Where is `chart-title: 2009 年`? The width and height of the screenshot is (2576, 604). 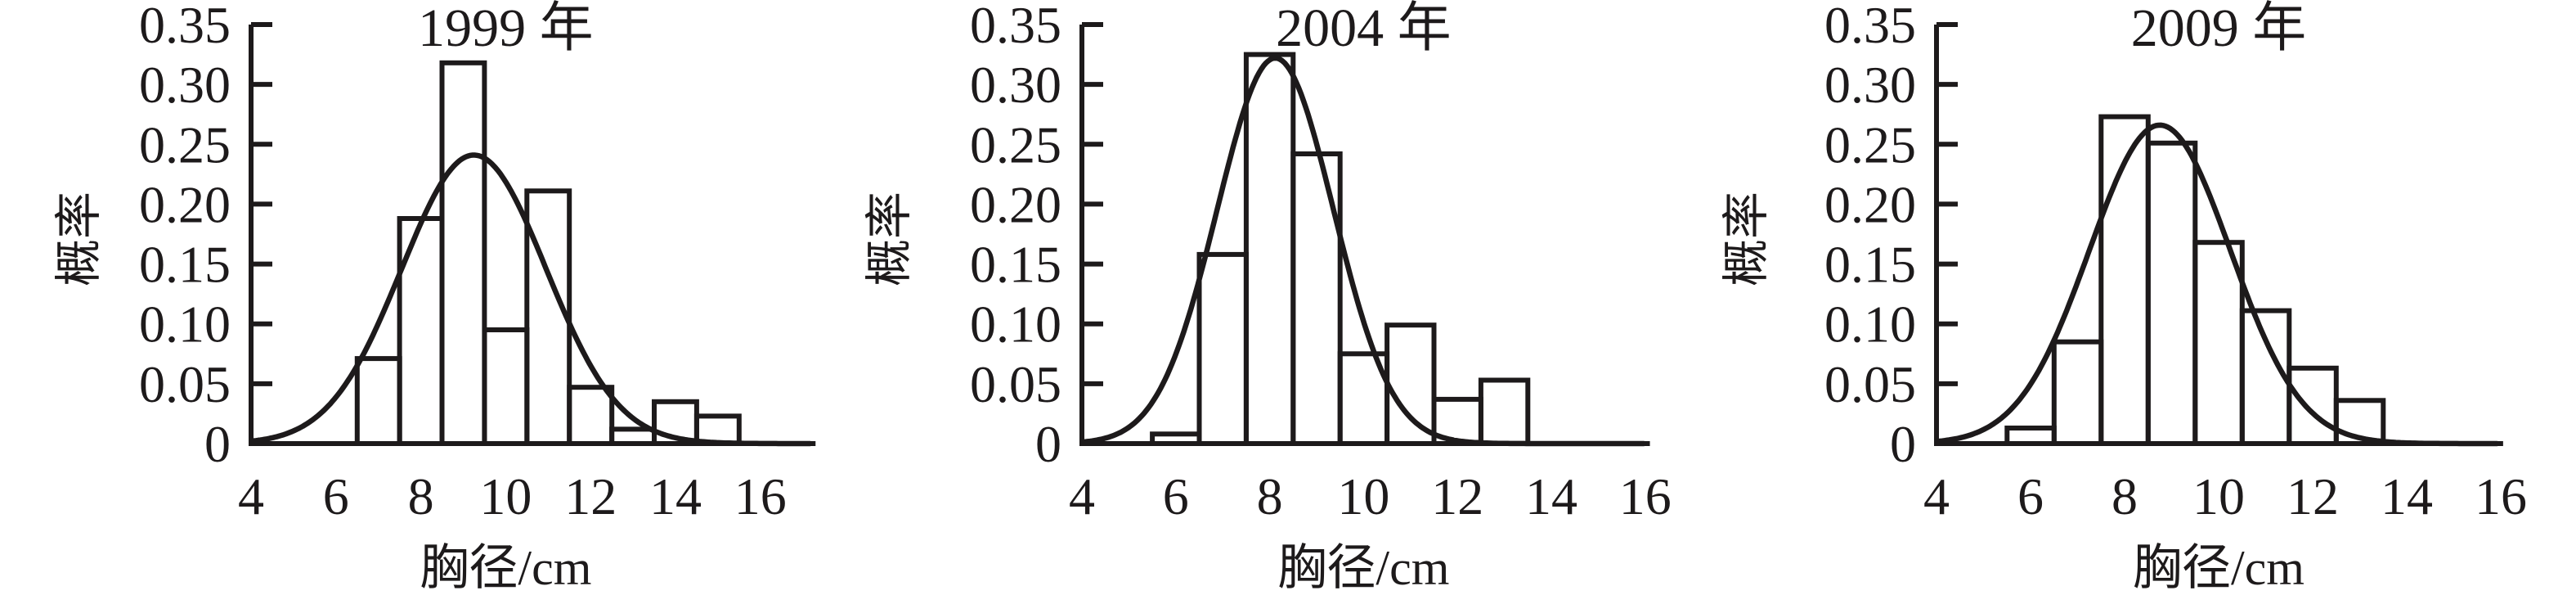
chart-title: 2009 年 is located at coordinates (2219, 29).